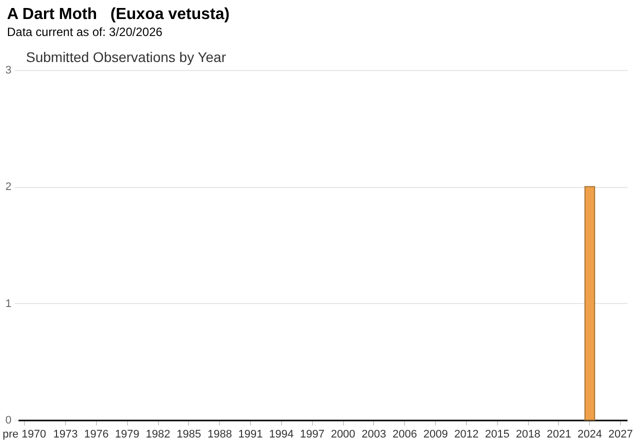 The width and height of the screenshot is (640, 442). Describe the element at coordinates (219, 434) in the screenshot. I see `x-tick-label: 1988` at that location.